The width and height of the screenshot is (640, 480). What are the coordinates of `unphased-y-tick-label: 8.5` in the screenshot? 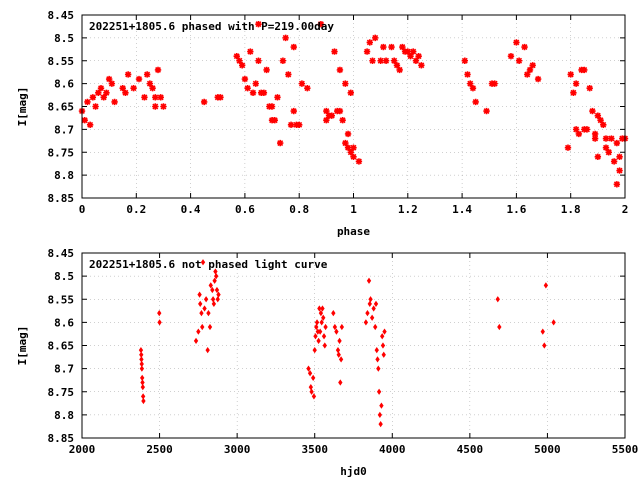 It's located at (64, 276).